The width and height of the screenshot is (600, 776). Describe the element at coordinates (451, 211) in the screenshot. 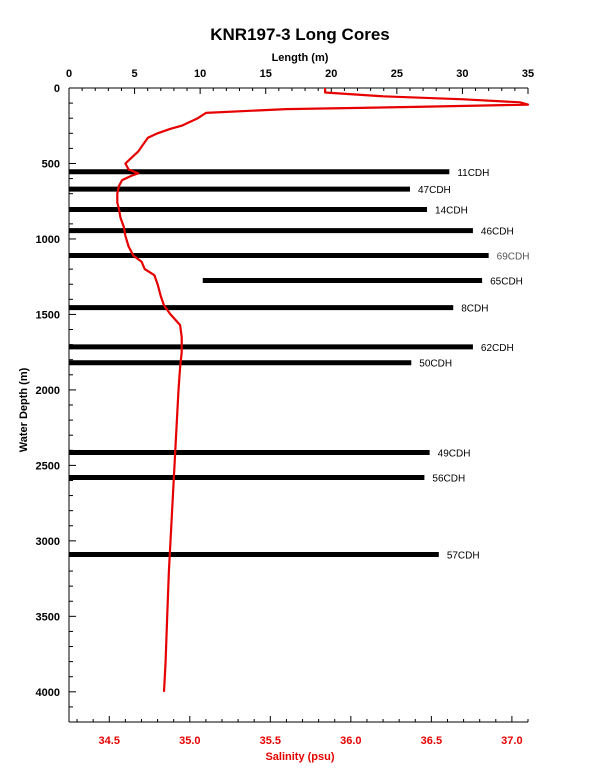

I see `core-label: 14CDH` at that location.